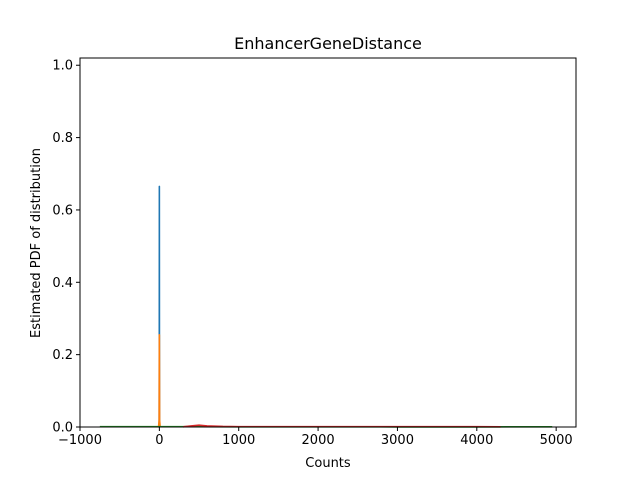 The image size is (640, 480). Describe the element at coordinates (328, 463) in the screenshot. I see `x-axis-label: Counts` at that location.